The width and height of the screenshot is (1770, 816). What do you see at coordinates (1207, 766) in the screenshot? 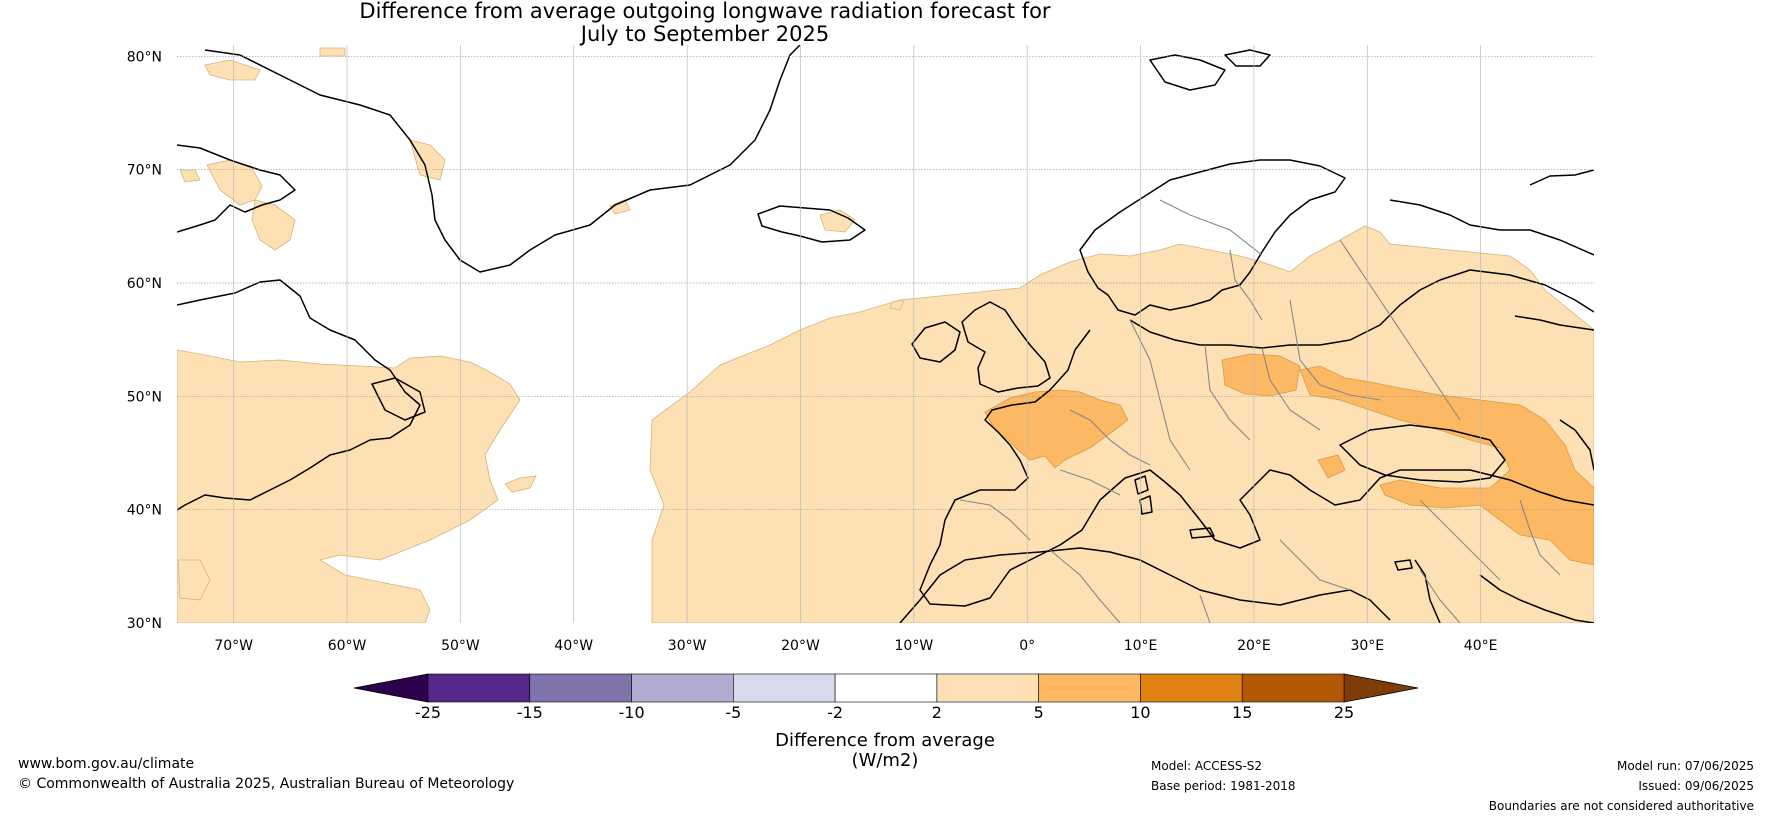
I see `model-text: Model: ACCESS-S2` at bounding box center [1207, 766].